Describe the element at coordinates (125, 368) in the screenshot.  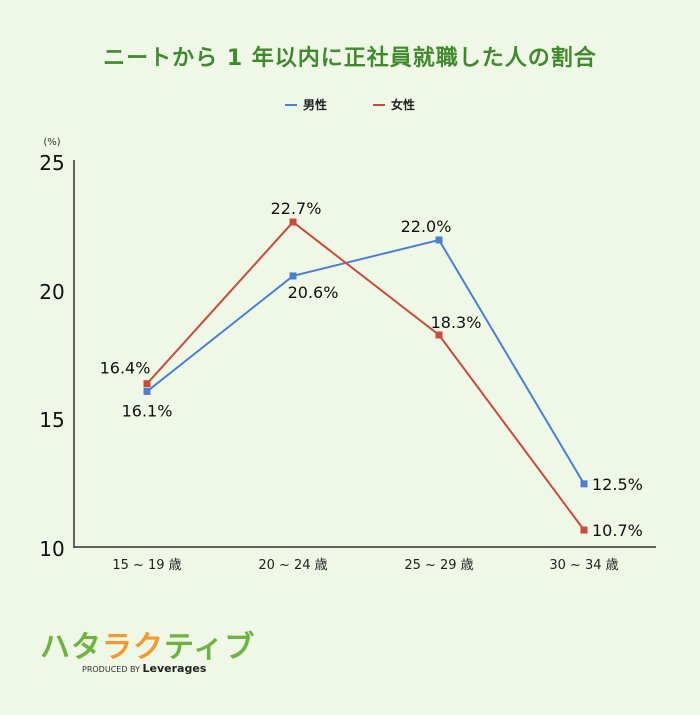
I see `data-label: 16.4%` at that location.